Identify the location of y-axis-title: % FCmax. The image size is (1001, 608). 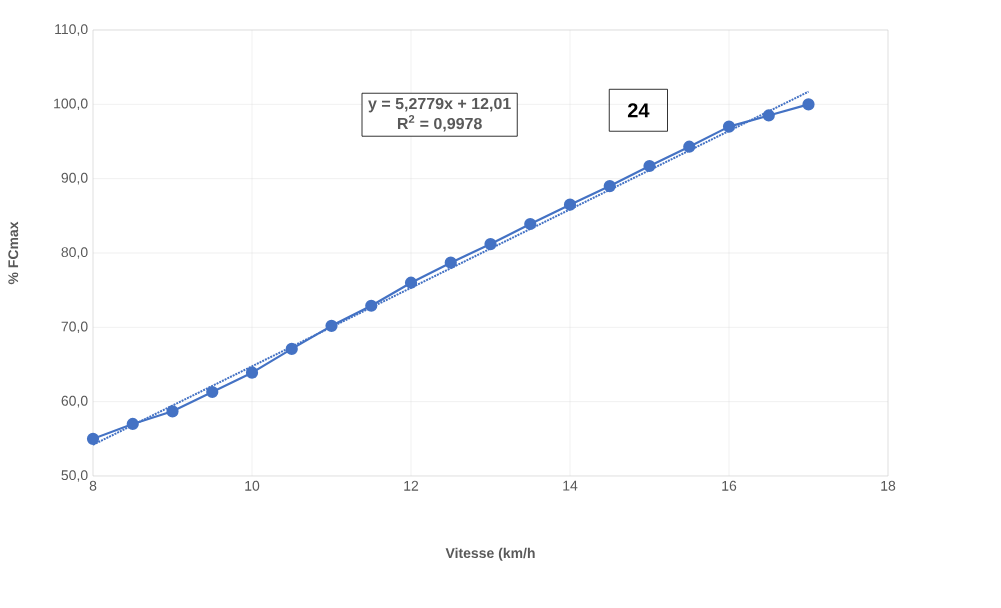
(13, 253).